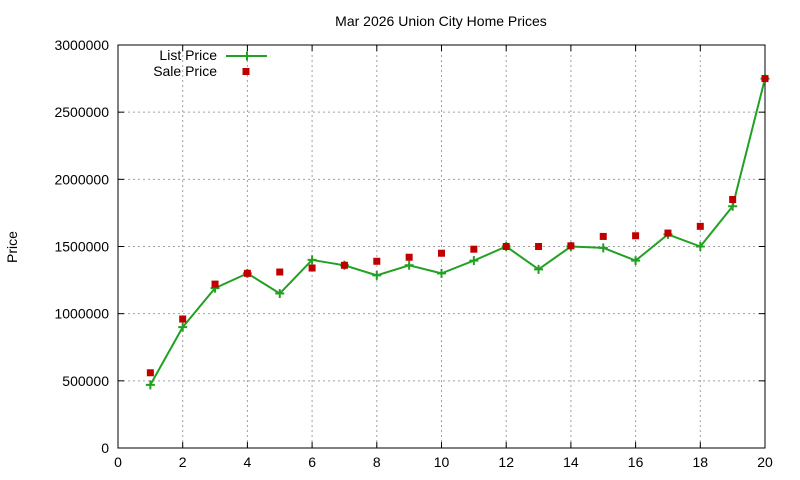 The image size is (800, 480). I want to click on y-tick-label: 2500000, so click(81, 112).